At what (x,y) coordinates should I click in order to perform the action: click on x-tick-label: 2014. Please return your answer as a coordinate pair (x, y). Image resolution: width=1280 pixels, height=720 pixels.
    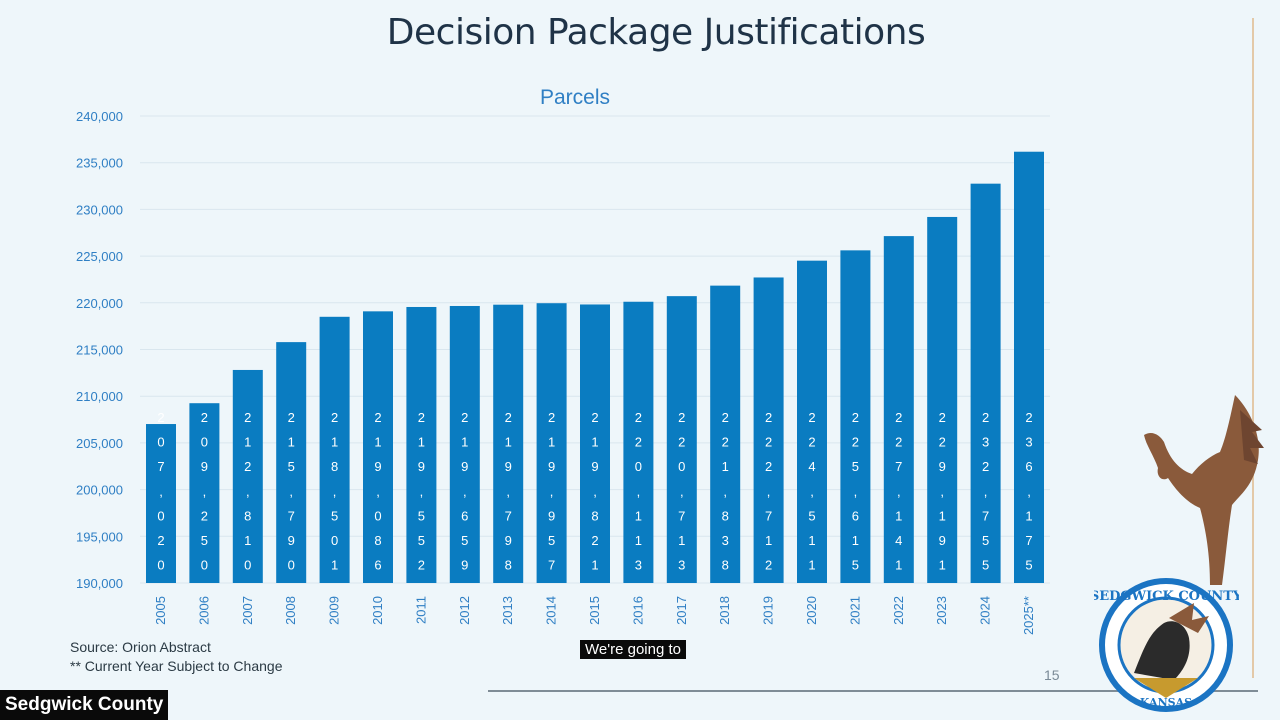
    Looking at the image, I should click on (551, 610).